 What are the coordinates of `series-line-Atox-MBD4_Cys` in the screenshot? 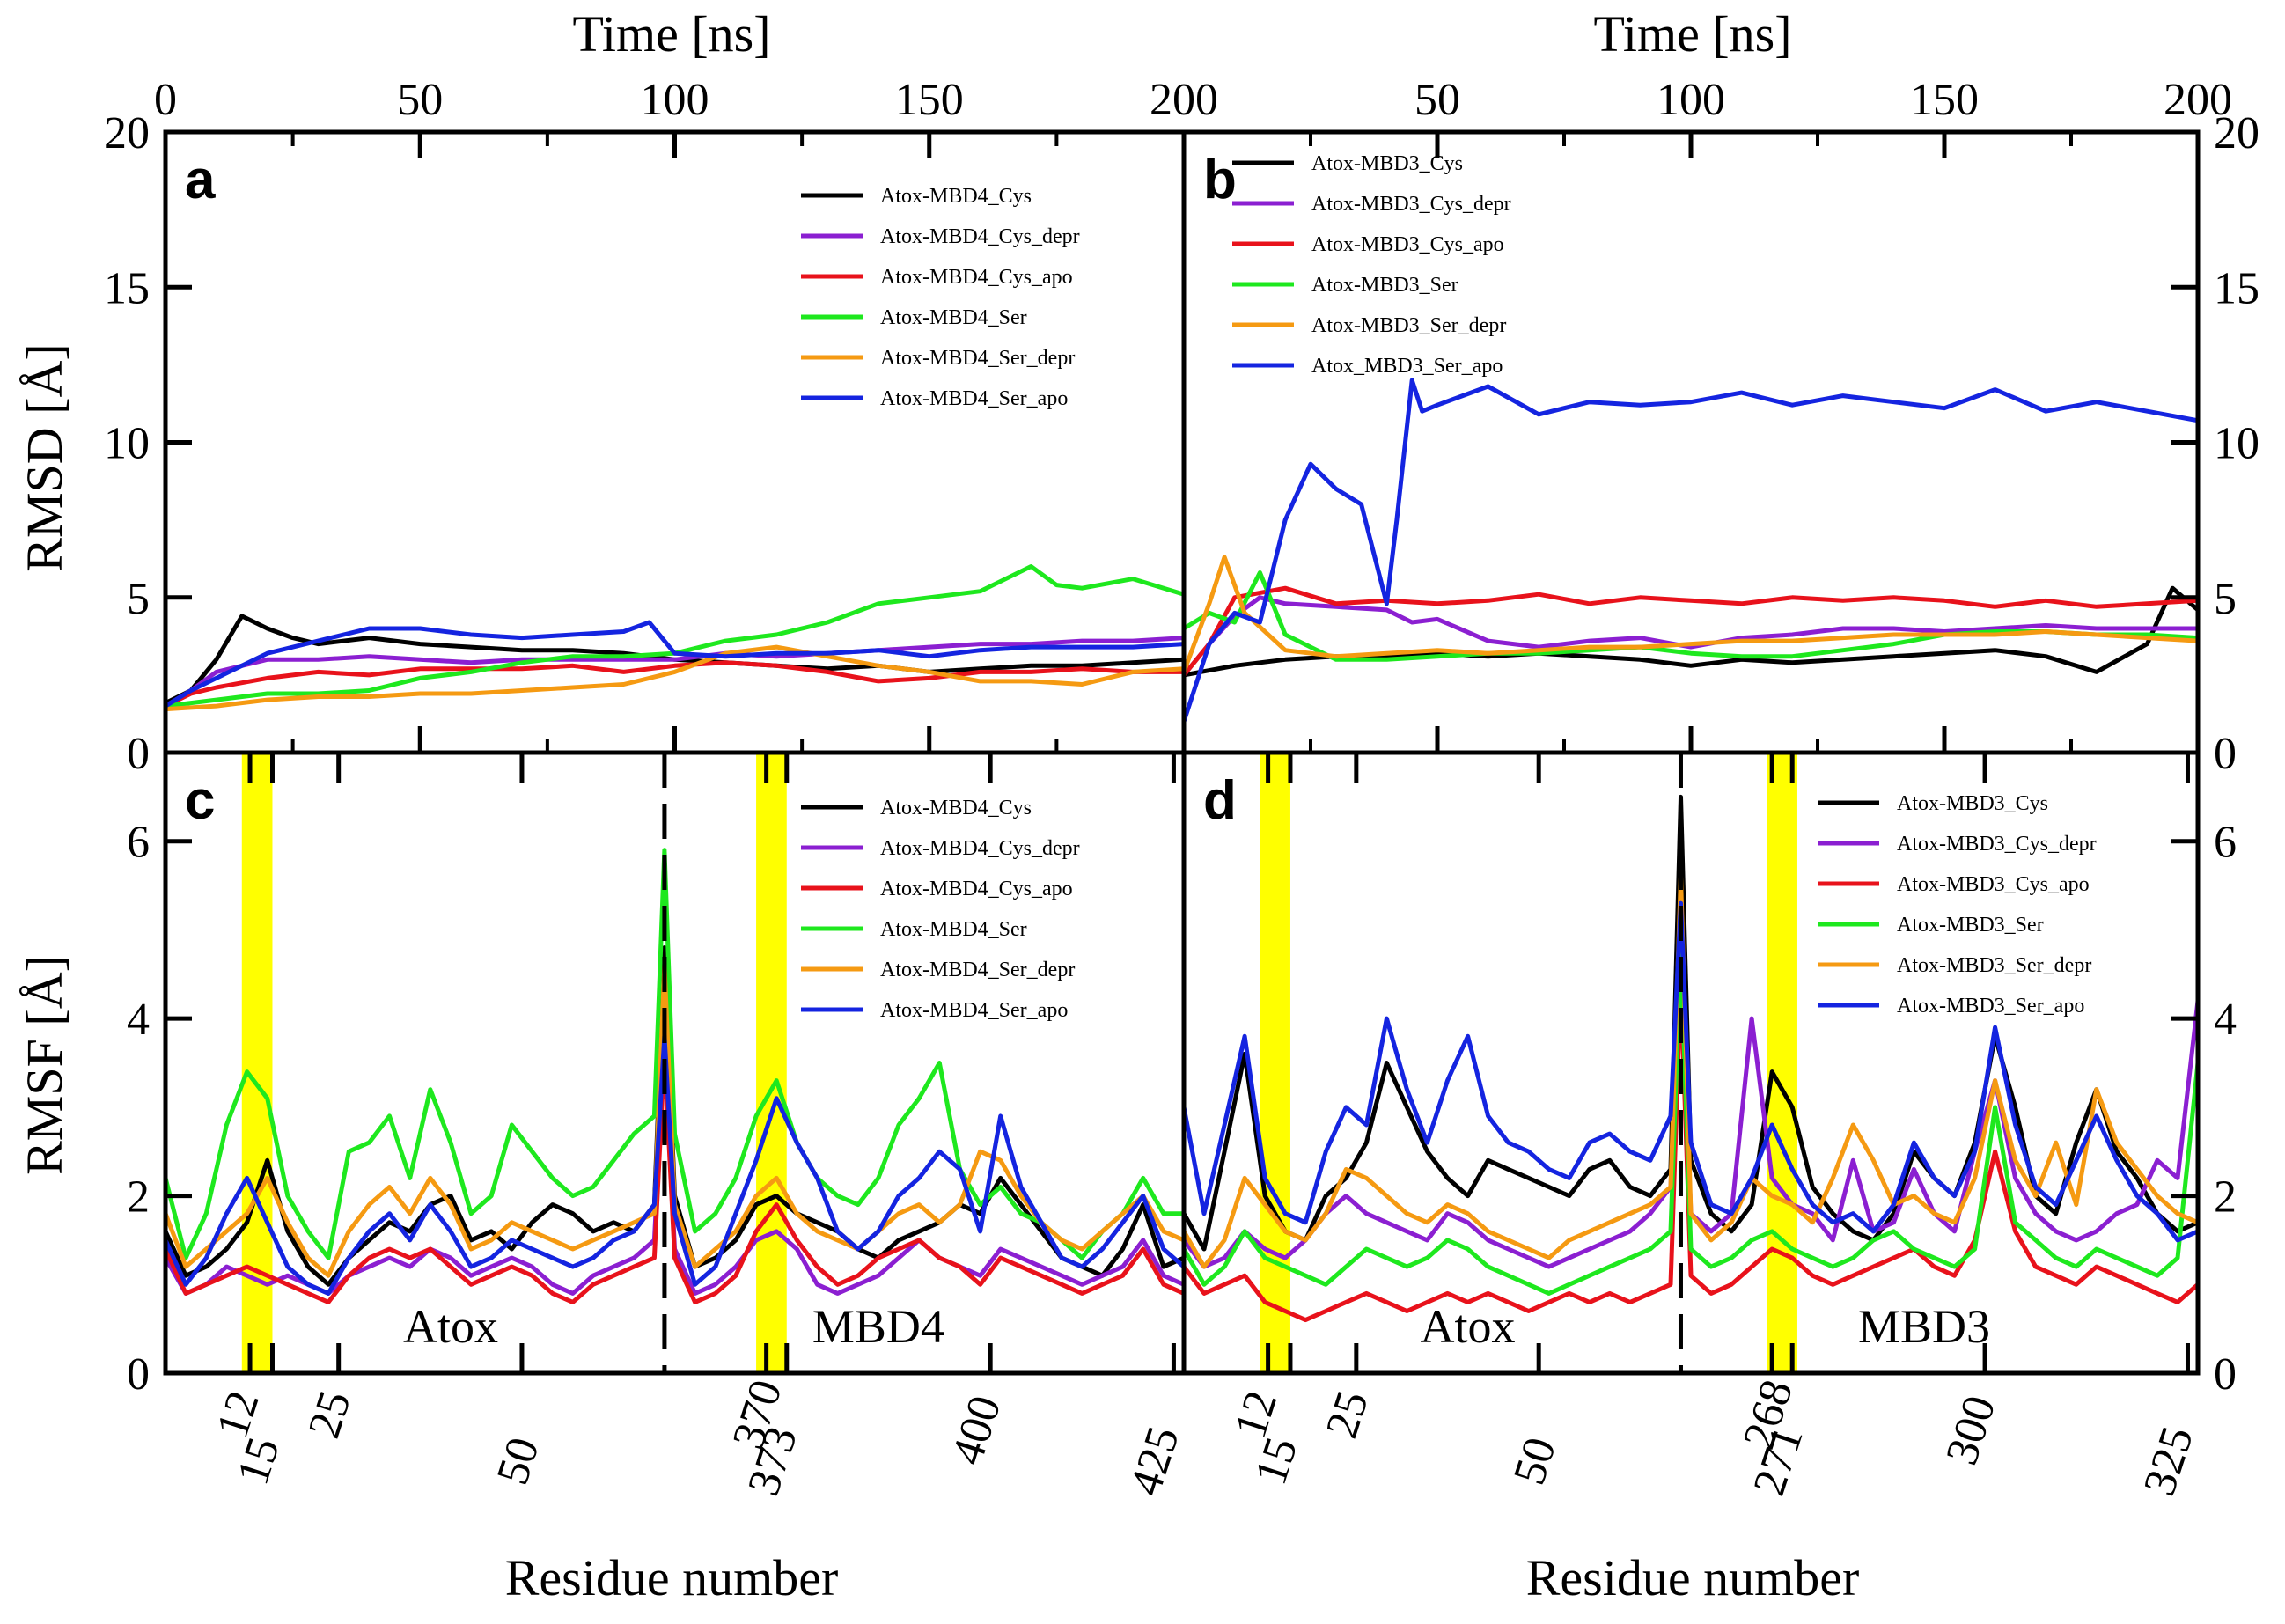 It's located at (674, 659).